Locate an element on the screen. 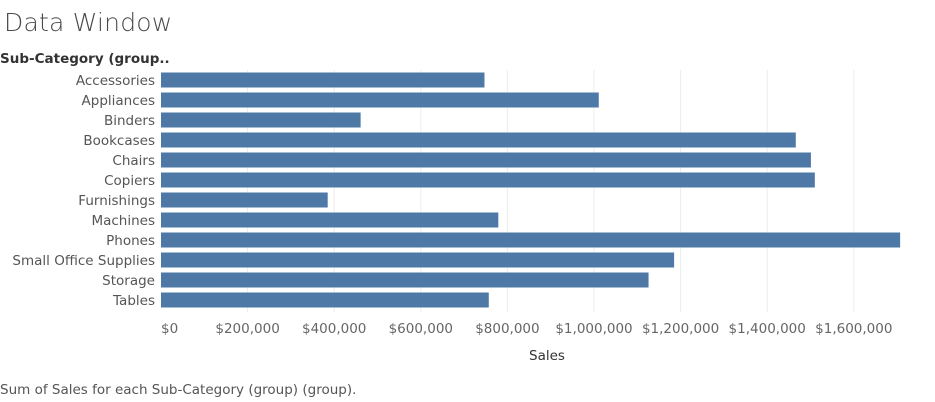 This screenshot has width=935, height=402. x-tick-label: $0 is located at coordinates (169, 329).